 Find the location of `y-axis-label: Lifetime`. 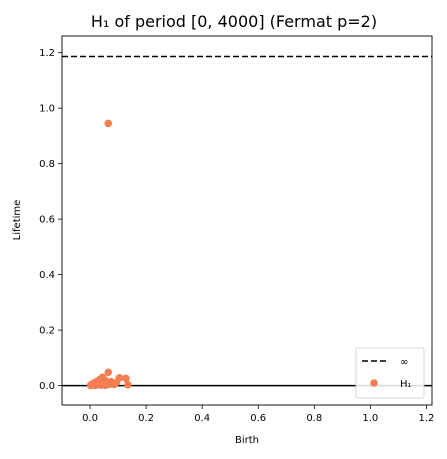

y-axis-label: Lifetime is located at coordinates (17, 220).